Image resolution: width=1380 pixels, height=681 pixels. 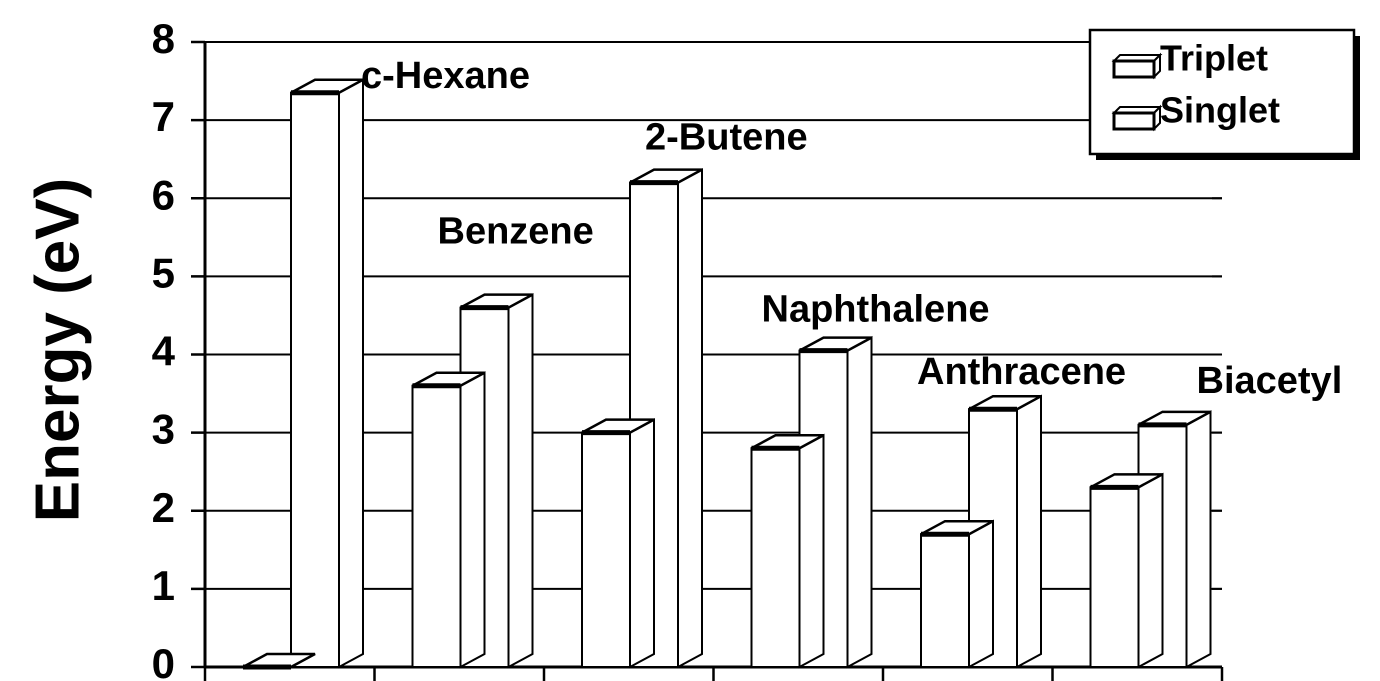 What do you see at coordinates (1270, 381) in the screenshot?
I see `category-label: Biacetyl` at bounding box center [1270, 381].